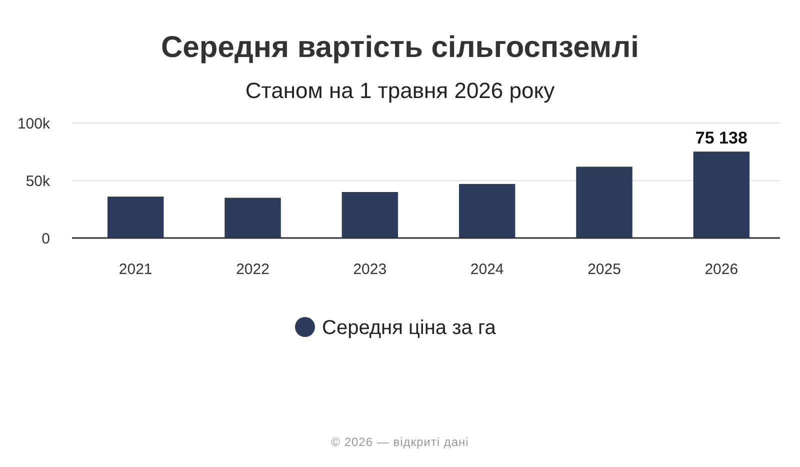 Image resolution: width=800 pixels, height=467 pixels. What do you see at coordinates (370, 269) in the screenshot?
I see `x-tick-label: 2023` at bounding box center [370, 269].